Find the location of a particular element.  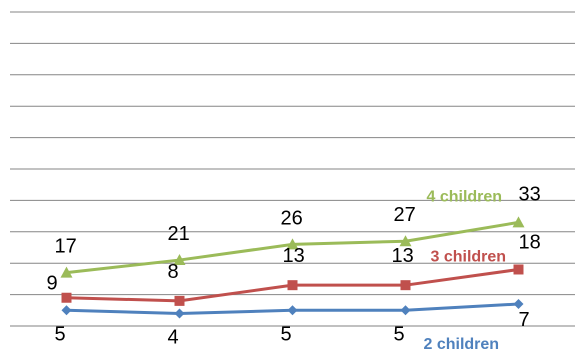

data-label-s3-4: 5 is located at coordinates (399, 334).